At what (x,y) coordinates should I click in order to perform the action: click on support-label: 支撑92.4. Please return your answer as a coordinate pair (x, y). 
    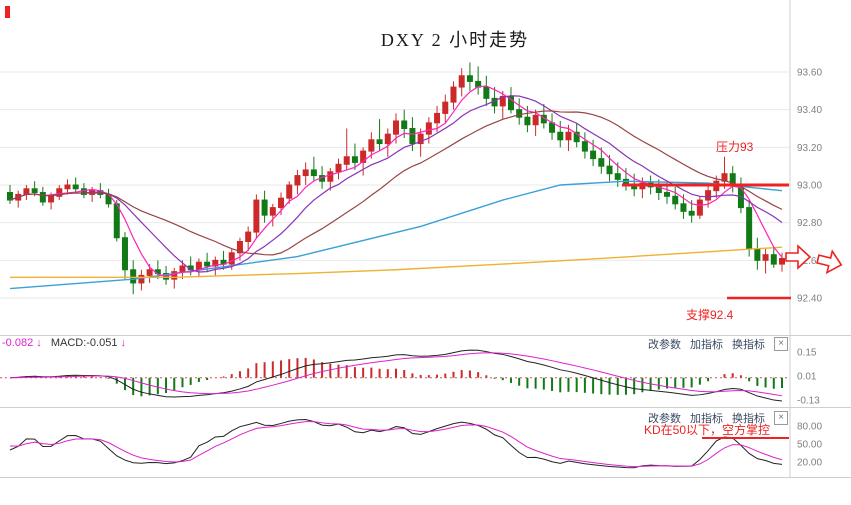
    Looking at the image, I should click on (710, 315).